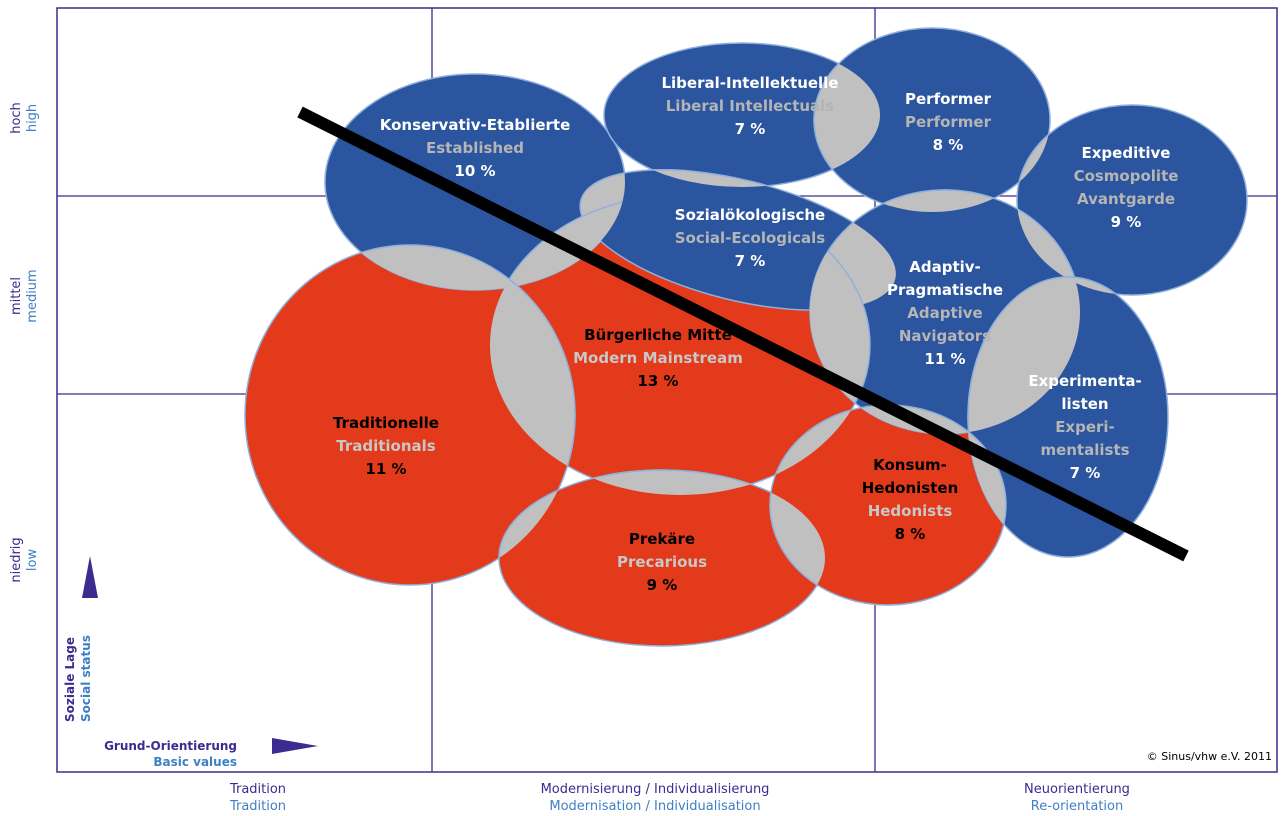  Describe the element at coordinates (1084, 381) in the screenshot. I see `milieu-name-de: Experimenta-` at that location.